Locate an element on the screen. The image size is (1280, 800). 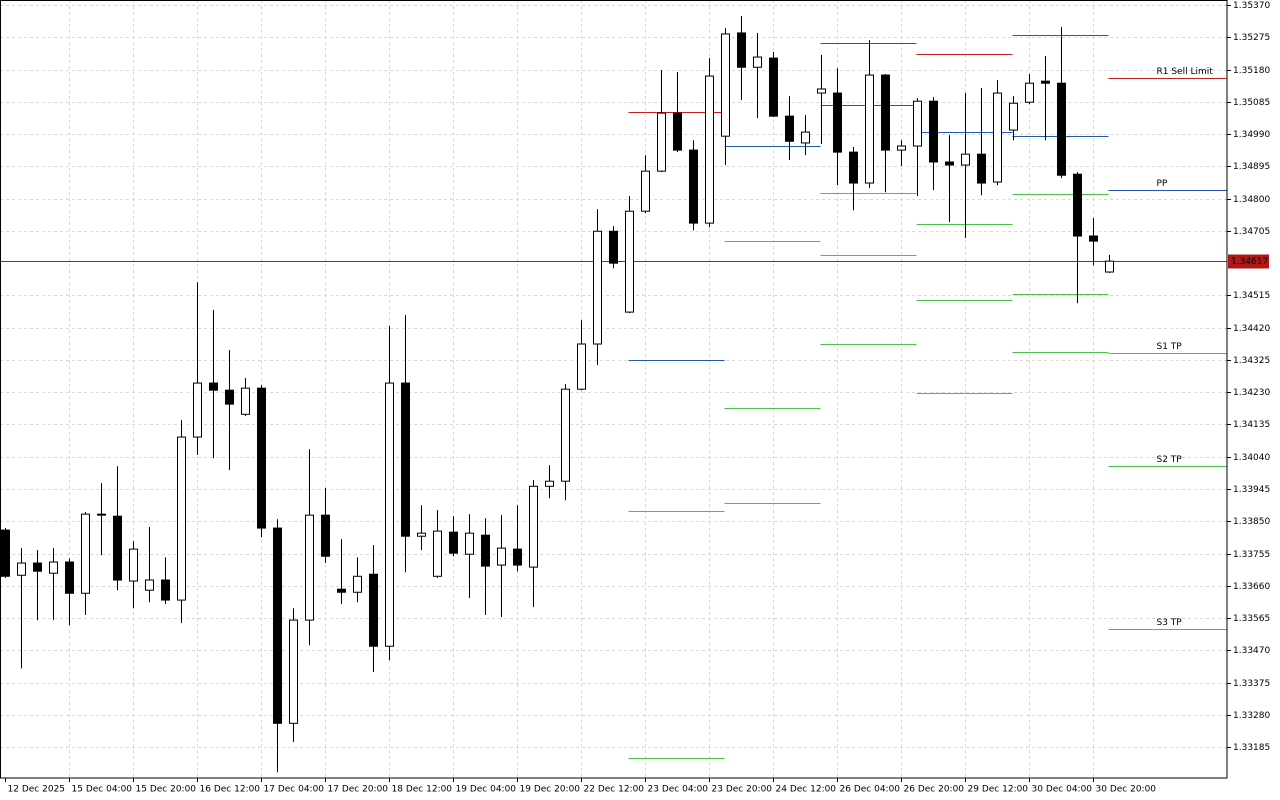
y-tick-label: 1.35085 is located at coordinates (1251, 103).